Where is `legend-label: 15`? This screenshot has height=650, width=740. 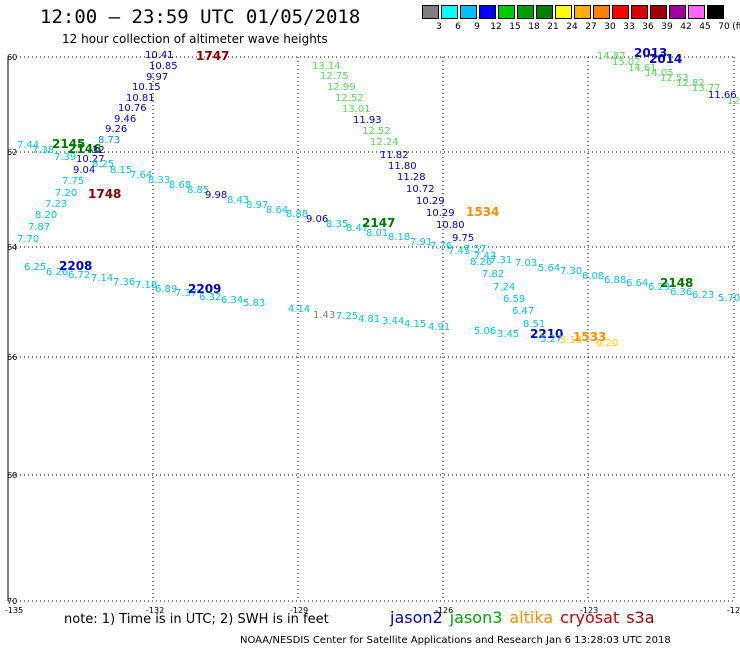
legend-label: 15 is located at coordinates (515, 27).